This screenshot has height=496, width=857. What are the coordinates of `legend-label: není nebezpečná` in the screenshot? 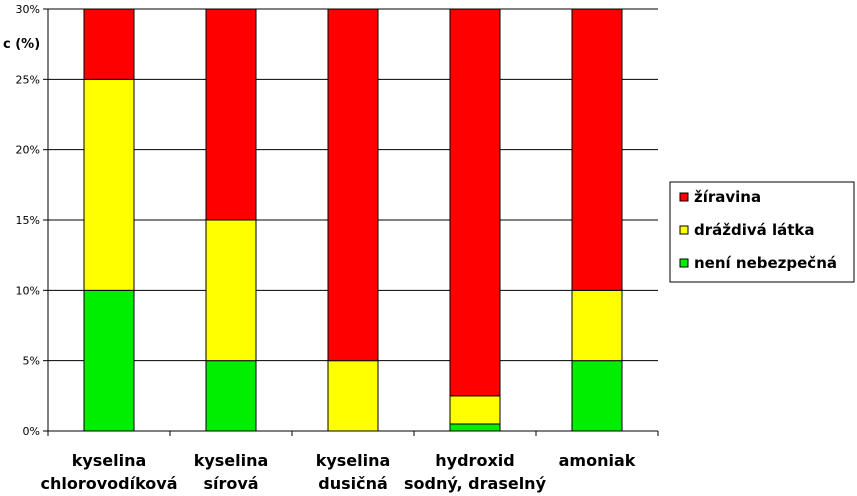 It's located at (765, 263).